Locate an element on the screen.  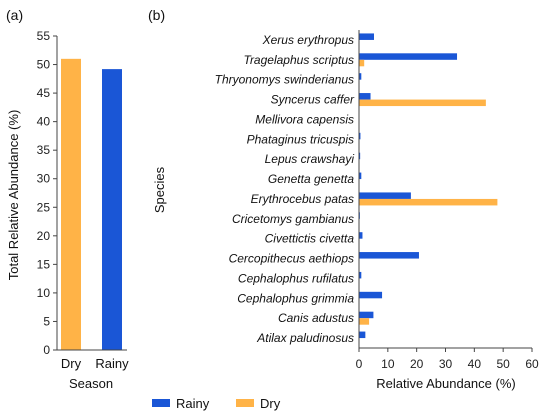
panel-b-species-label: Tragelaphus scriptus is located at coordinates (299, 60).